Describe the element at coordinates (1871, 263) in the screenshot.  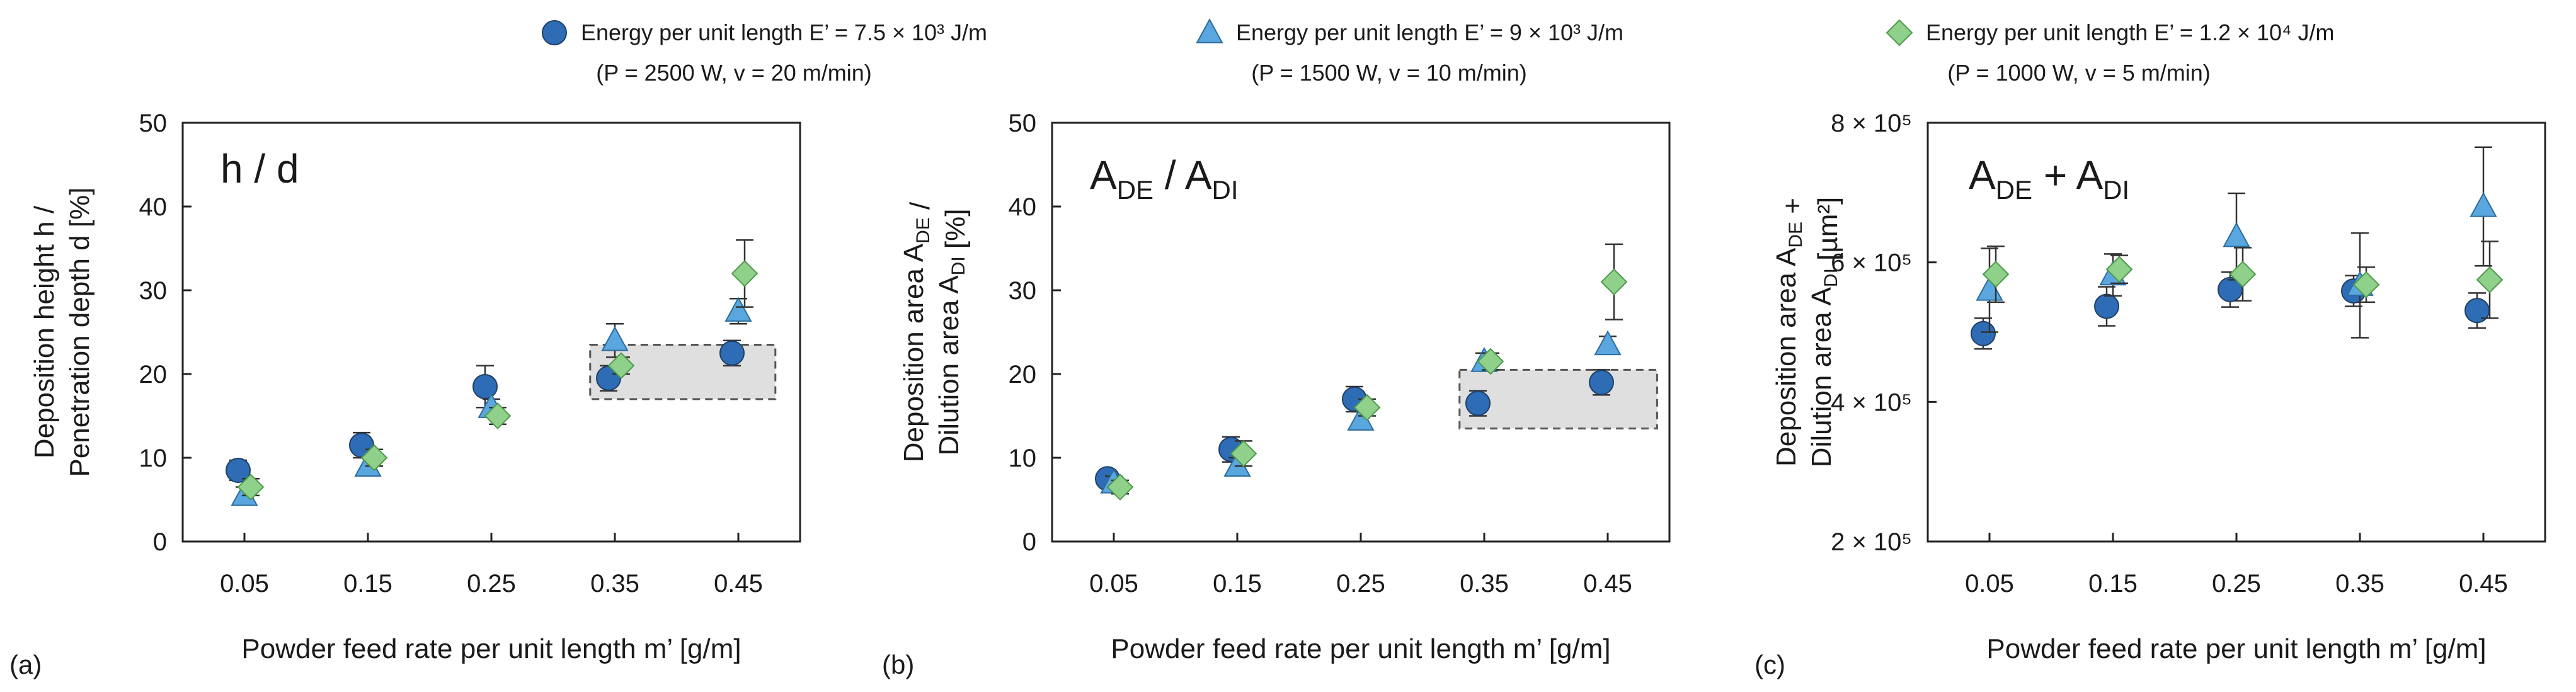
I see `y-tick-label: 6 × 10⁵` at that location.